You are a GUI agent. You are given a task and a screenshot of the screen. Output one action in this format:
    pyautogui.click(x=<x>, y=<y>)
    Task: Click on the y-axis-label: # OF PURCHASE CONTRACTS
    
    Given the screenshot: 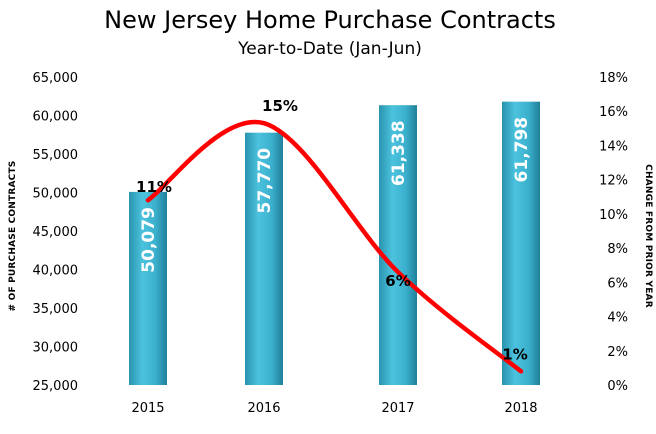 What is the action you would take?
    pyautogui.click(x=13, y=236)
    